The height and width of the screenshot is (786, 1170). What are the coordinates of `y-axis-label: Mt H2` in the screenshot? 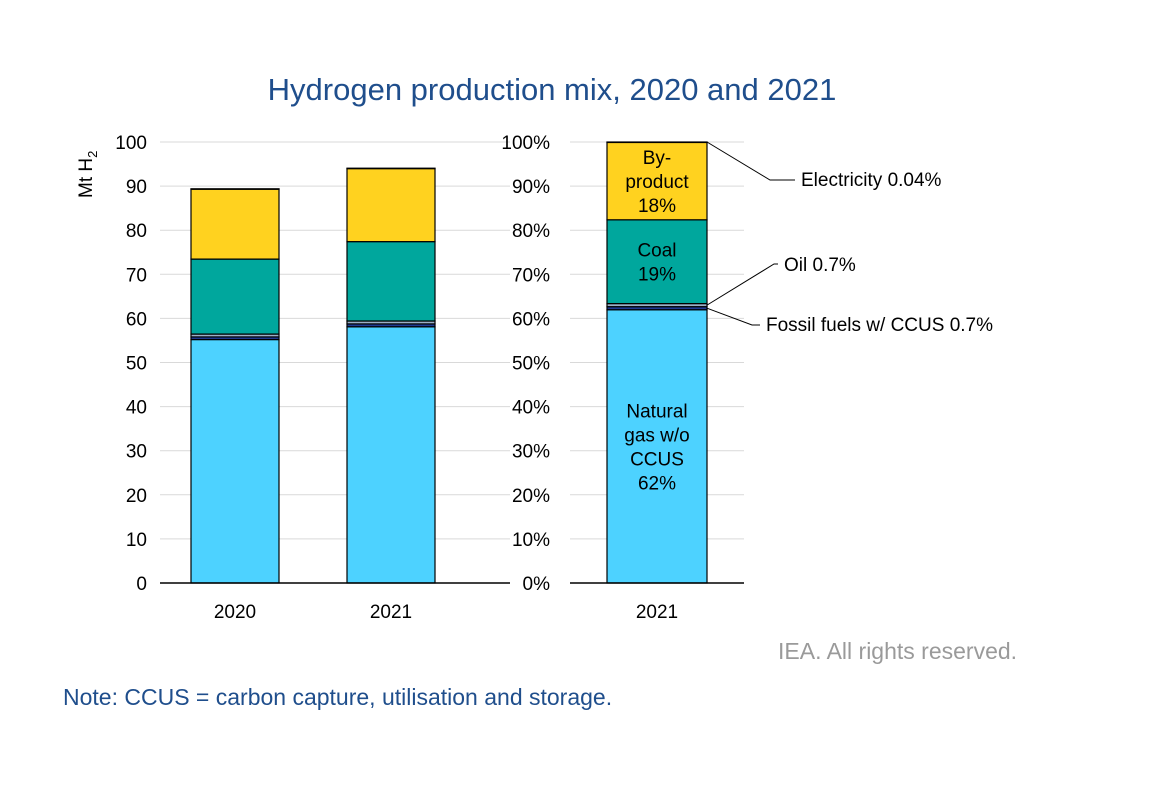 It's located at (88, 174).